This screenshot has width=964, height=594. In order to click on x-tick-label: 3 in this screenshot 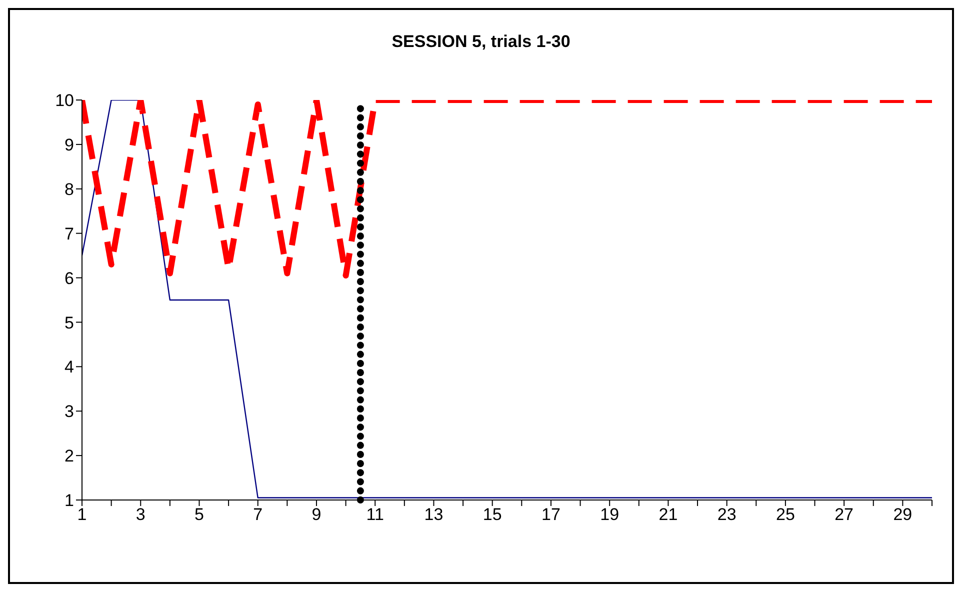, I will do `click(141, 514)`.